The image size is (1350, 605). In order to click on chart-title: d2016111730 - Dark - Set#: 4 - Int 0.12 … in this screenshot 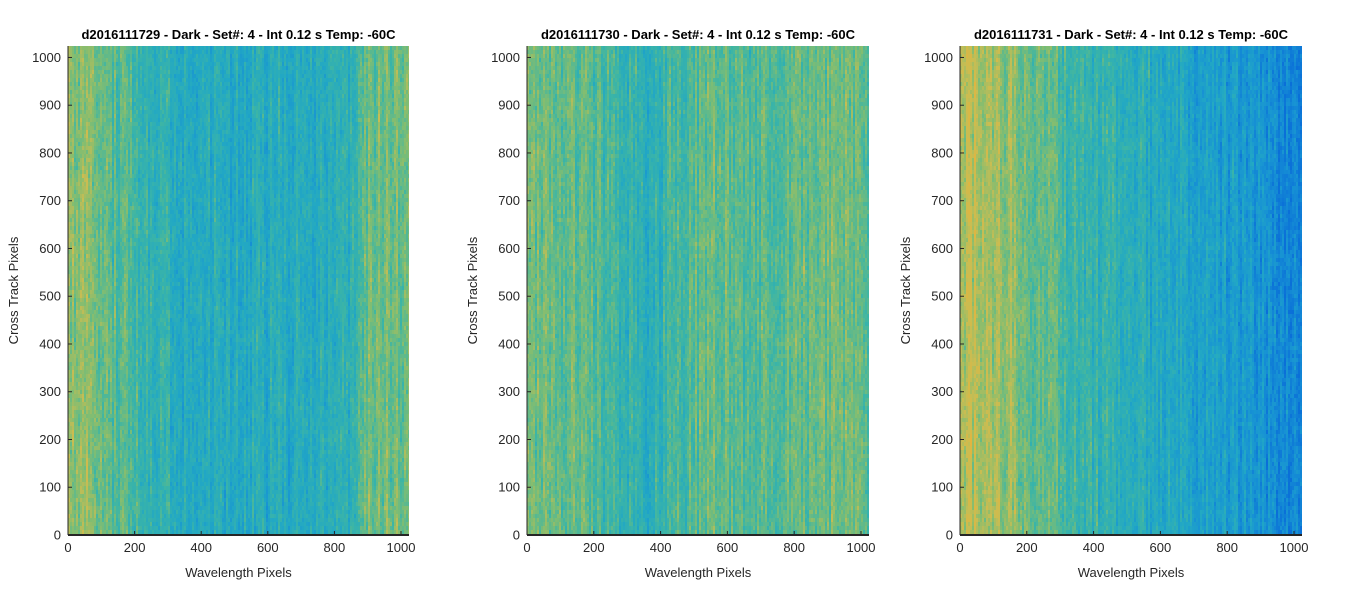, I will do `click(698, 34)`.